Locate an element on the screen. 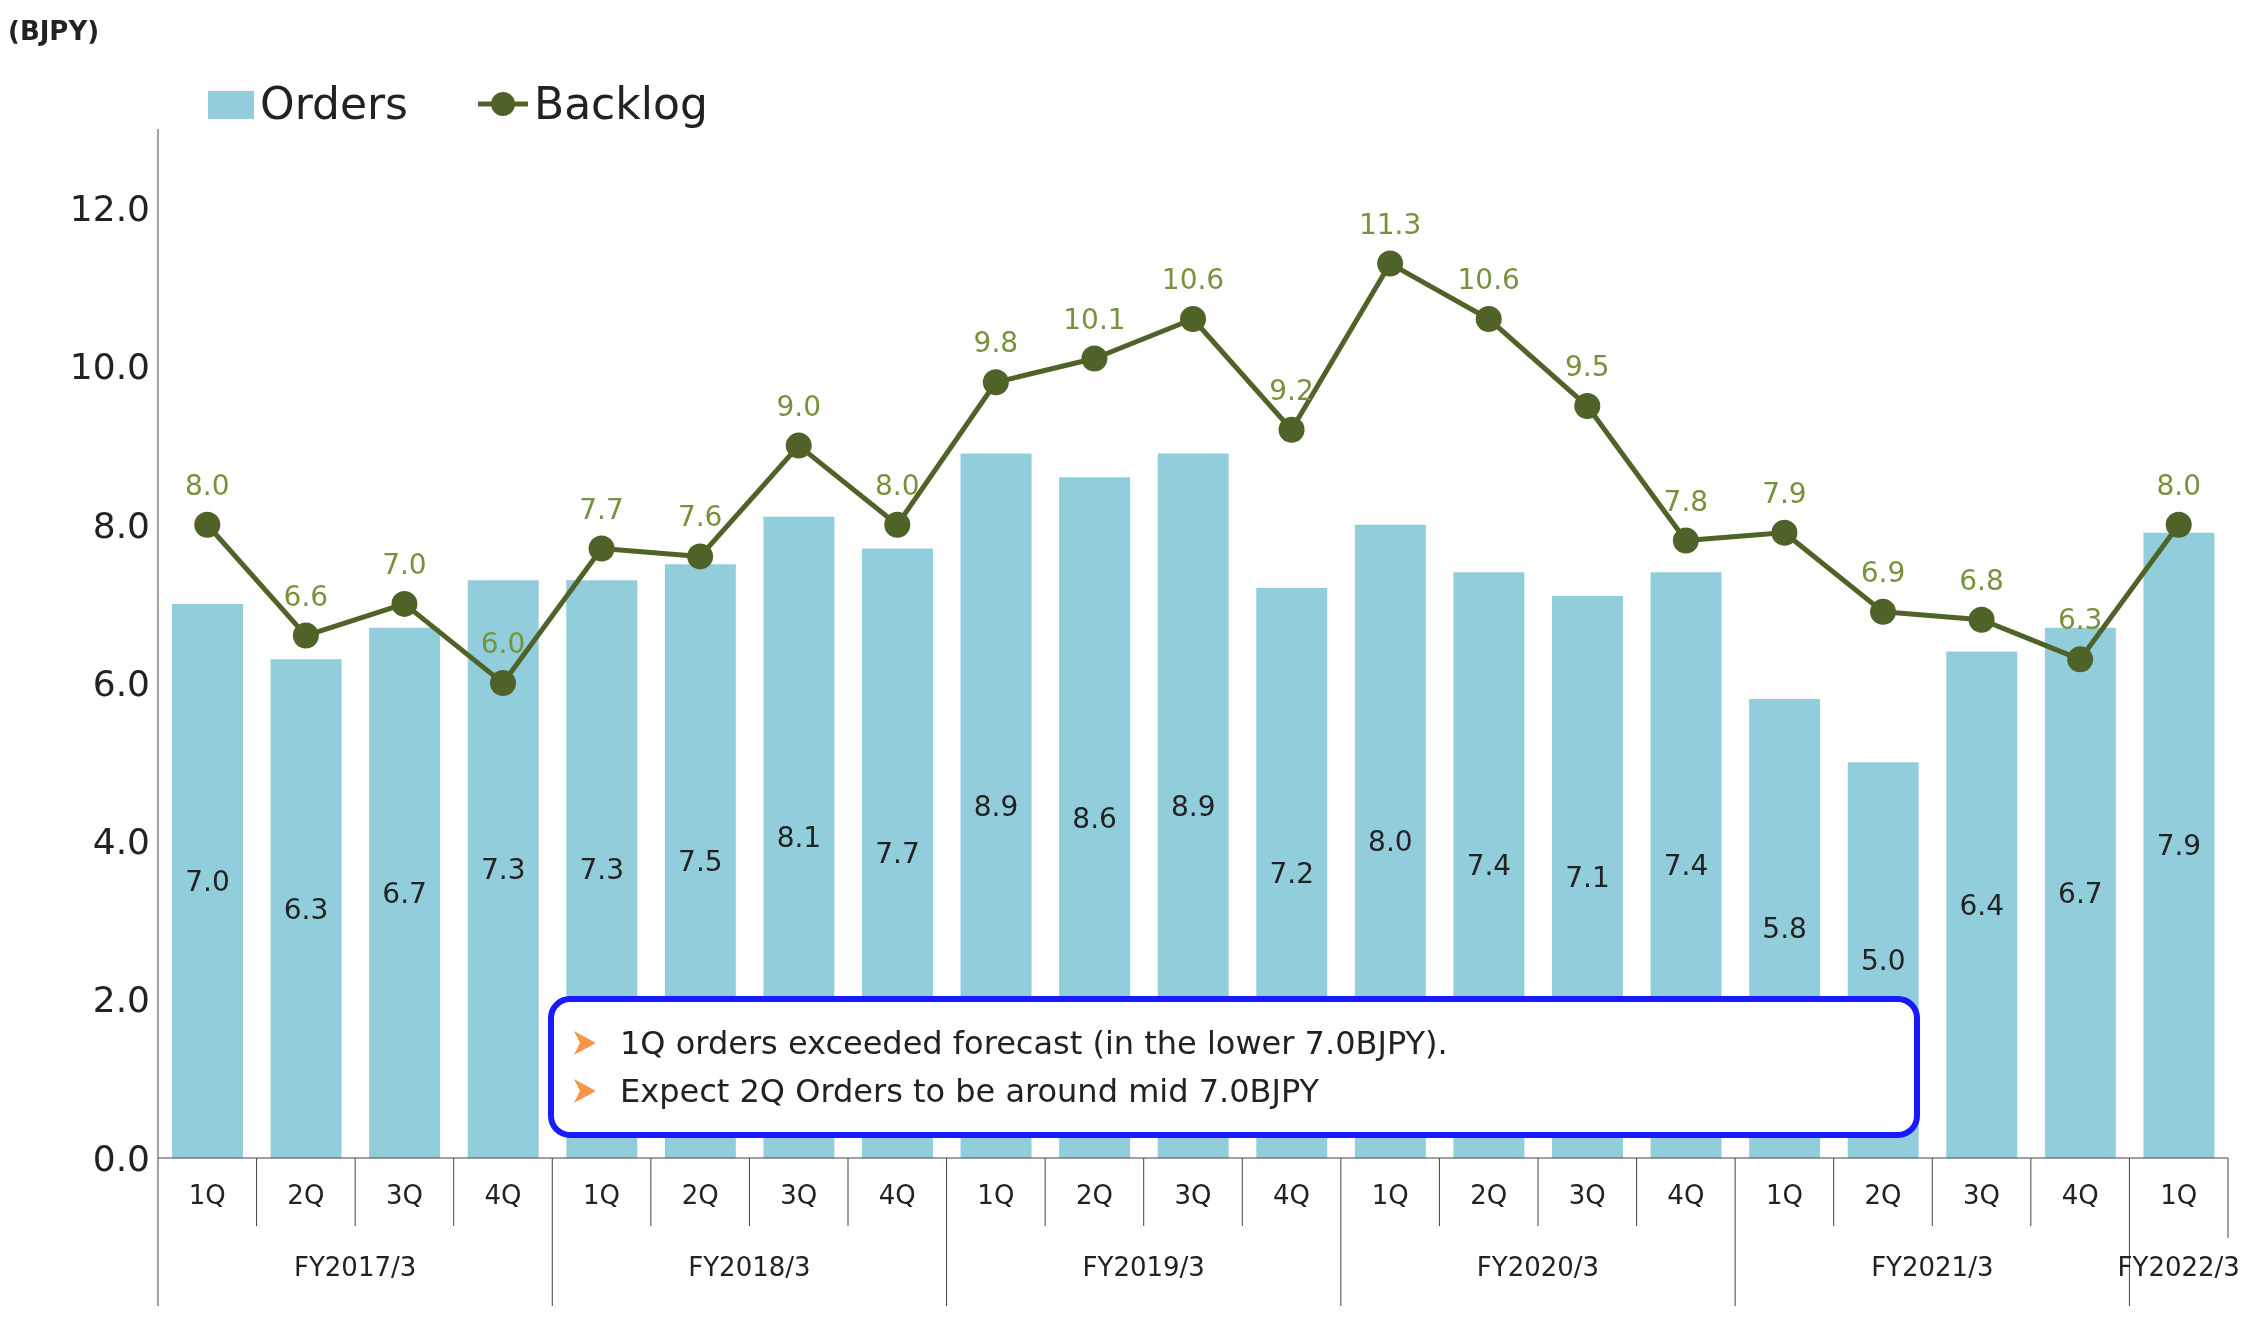 The image size is (2246, 1322). data-label: 8.1 is located at coordinates (799, 838).